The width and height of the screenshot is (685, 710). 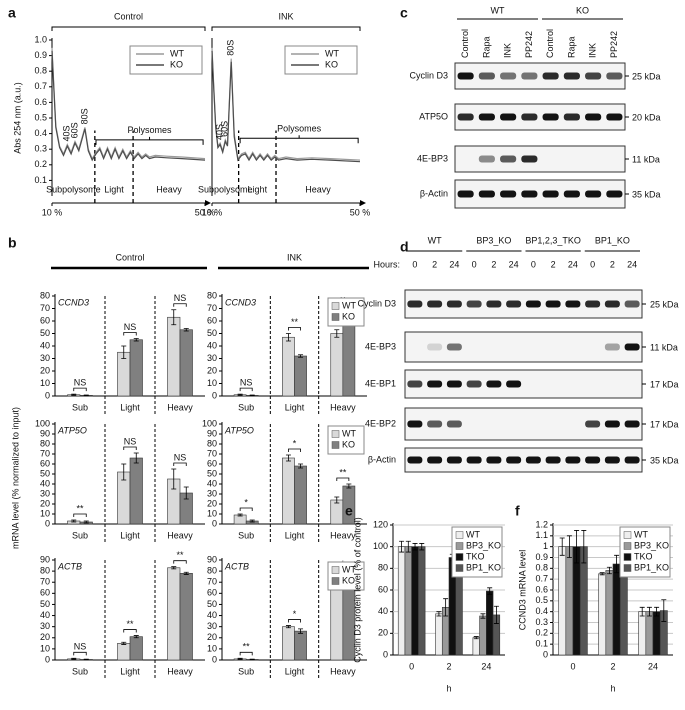 I want to click on lane-label: INK, so click(x=593, y=50).